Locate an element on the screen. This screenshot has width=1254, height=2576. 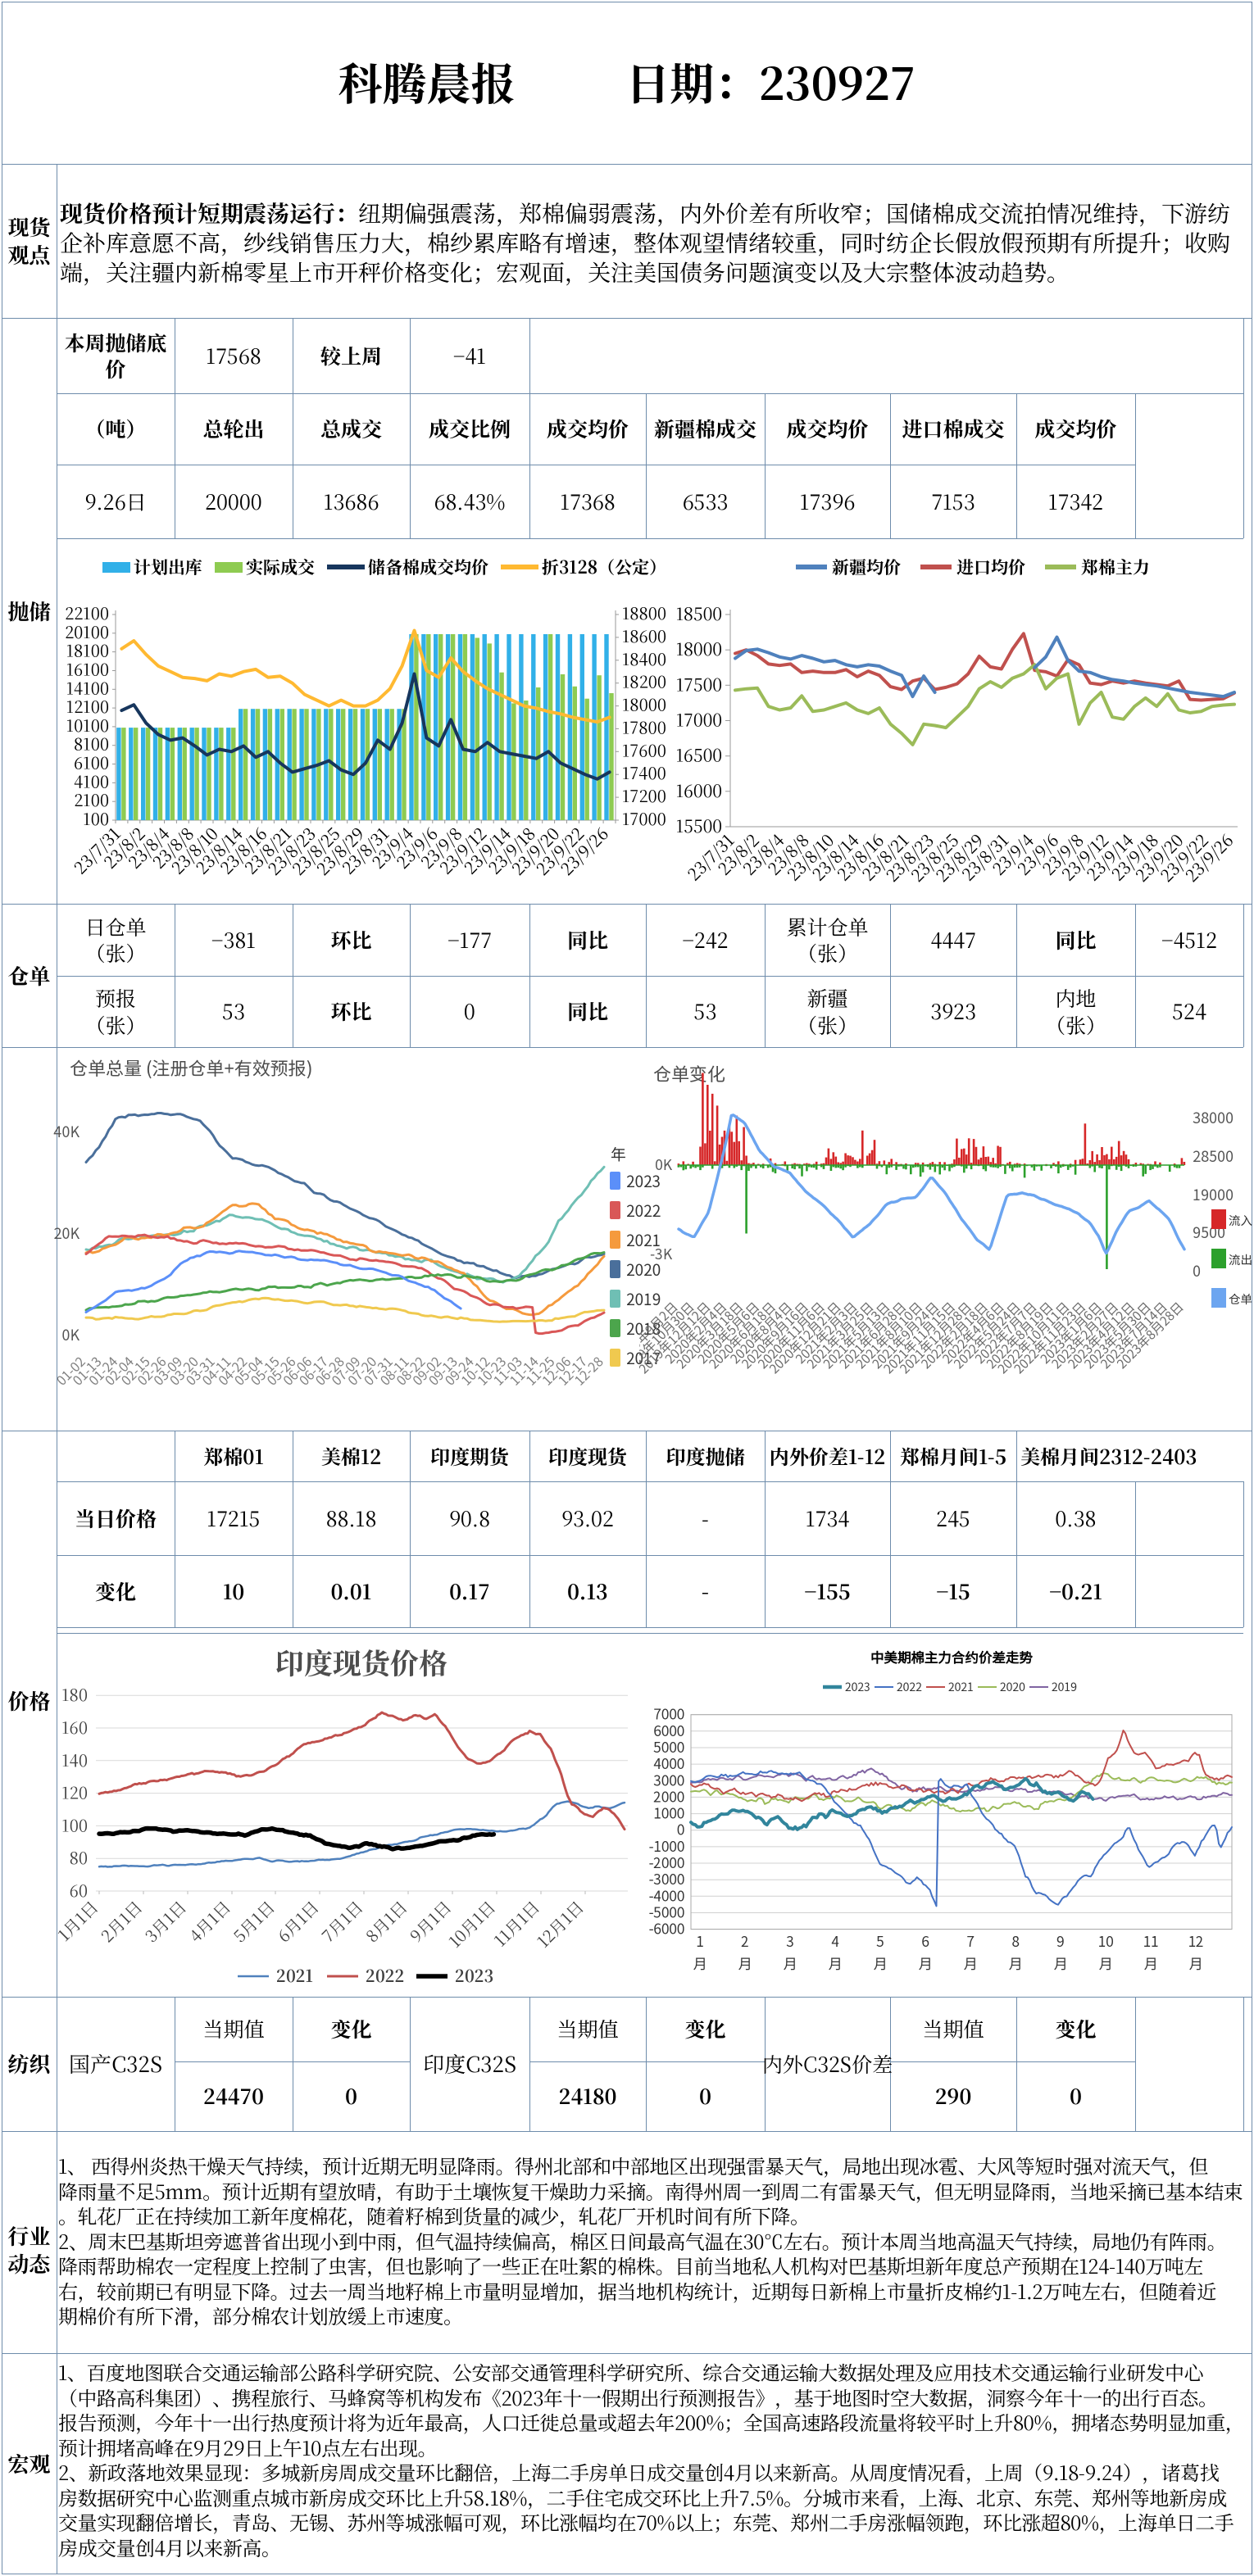
svg-text: 160 is located at coordinates (74, 1727).